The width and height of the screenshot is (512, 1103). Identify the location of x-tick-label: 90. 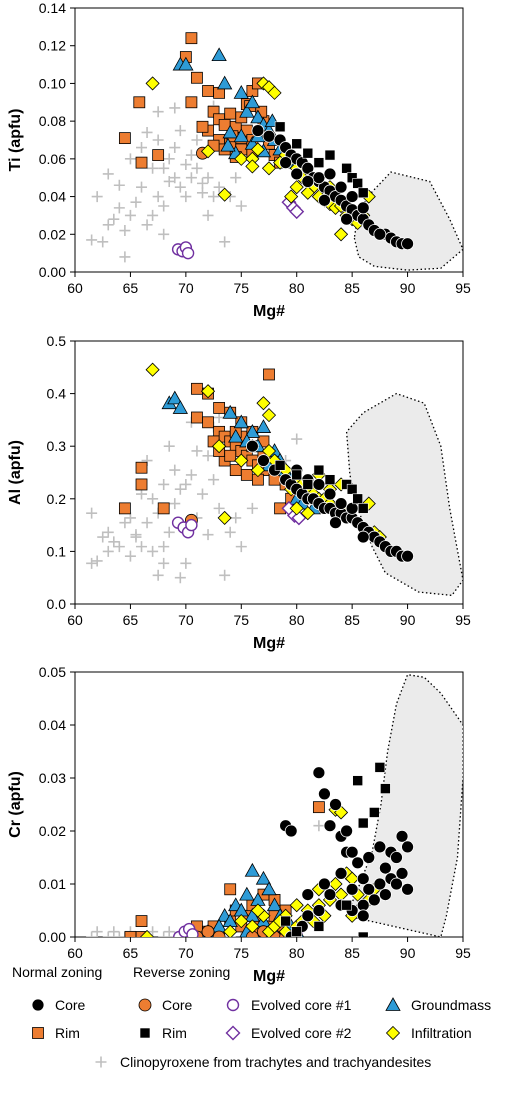
(408, 953).